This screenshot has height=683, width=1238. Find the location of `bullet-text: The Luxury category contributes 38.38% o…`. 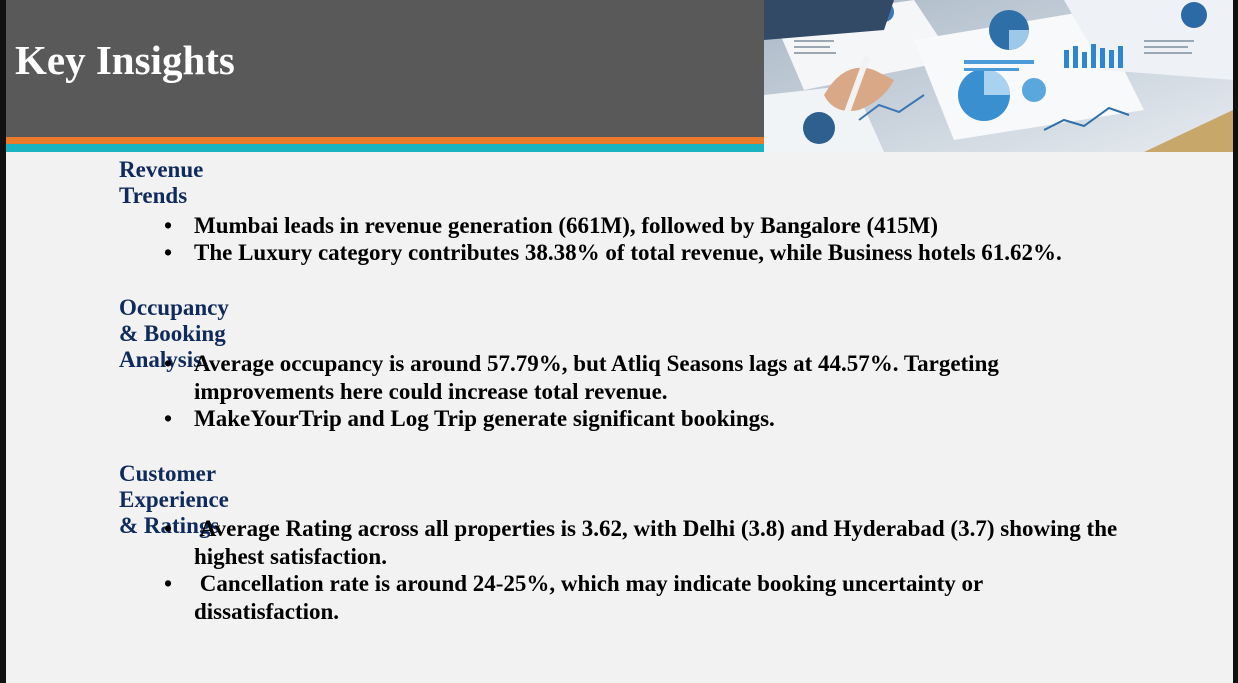

bullet-text: The Luxury category contributes 38.38% o… is located at coordinates (628, 252).